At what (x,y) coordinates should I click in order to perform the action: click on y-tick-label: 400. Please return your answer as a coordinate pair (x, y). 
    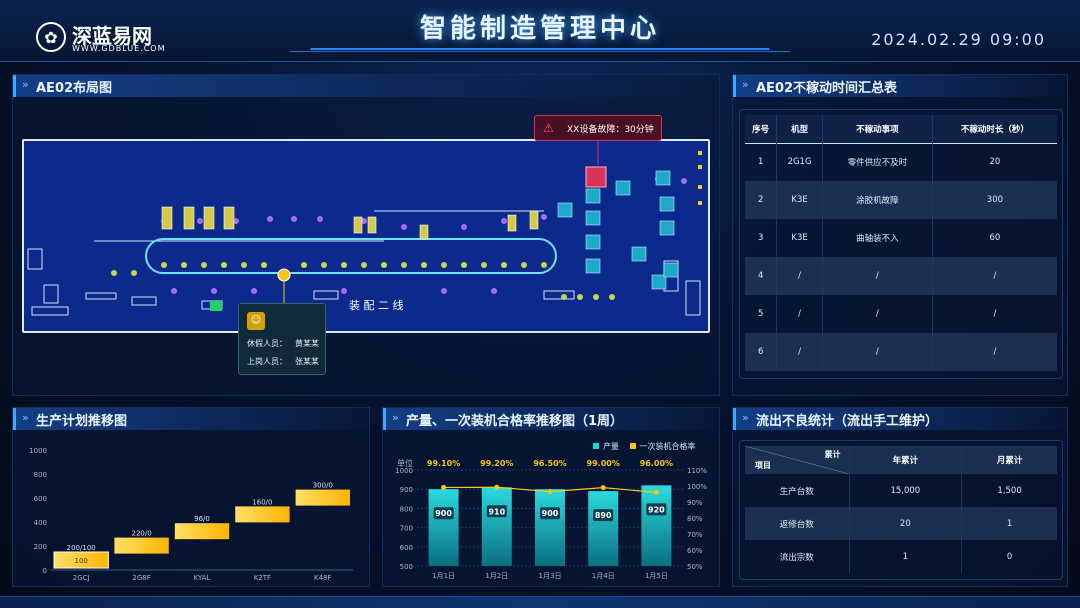
    Looking at the image, I should click on (40, 523).